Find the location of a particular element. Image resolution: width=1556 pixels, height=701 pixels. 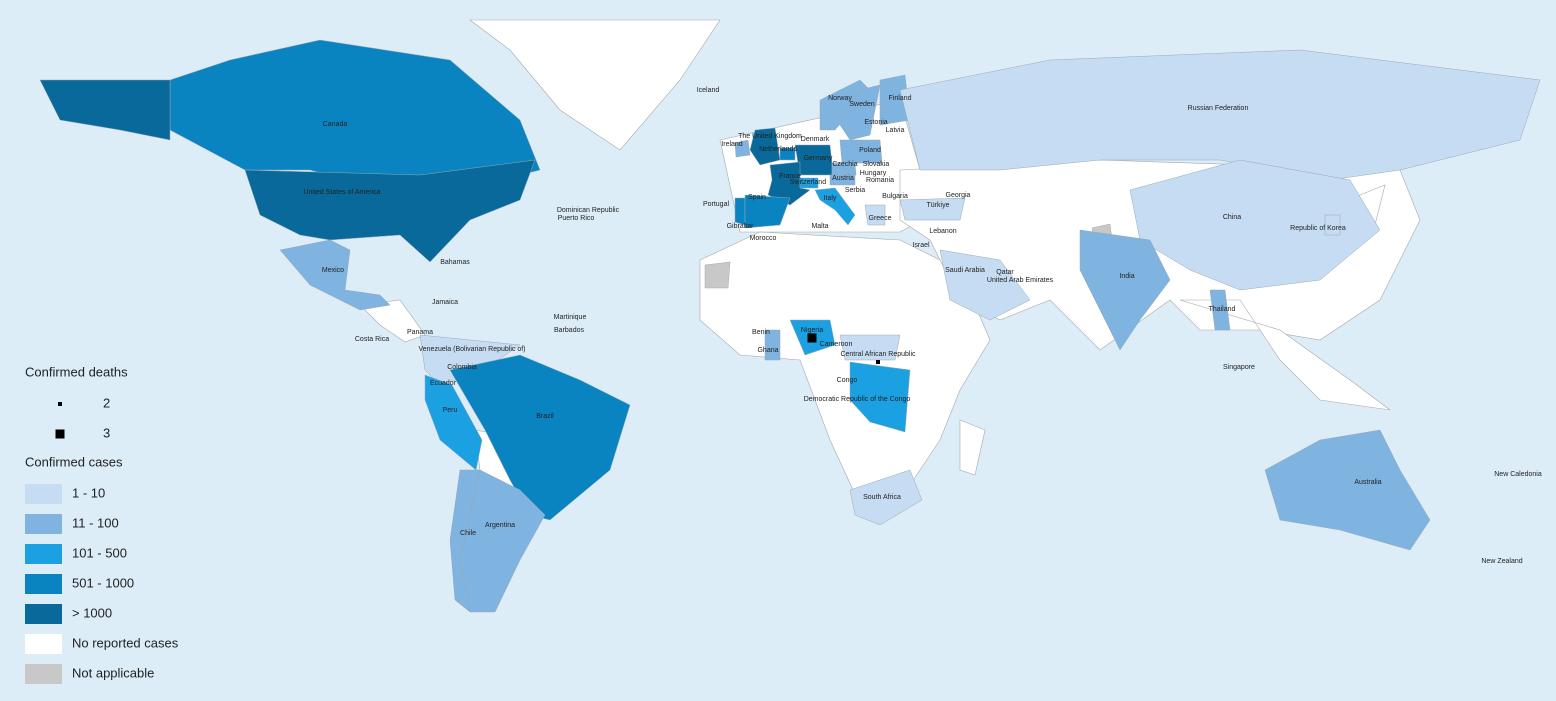

country-label: Bulgaria is located at coordinates (895, 196).